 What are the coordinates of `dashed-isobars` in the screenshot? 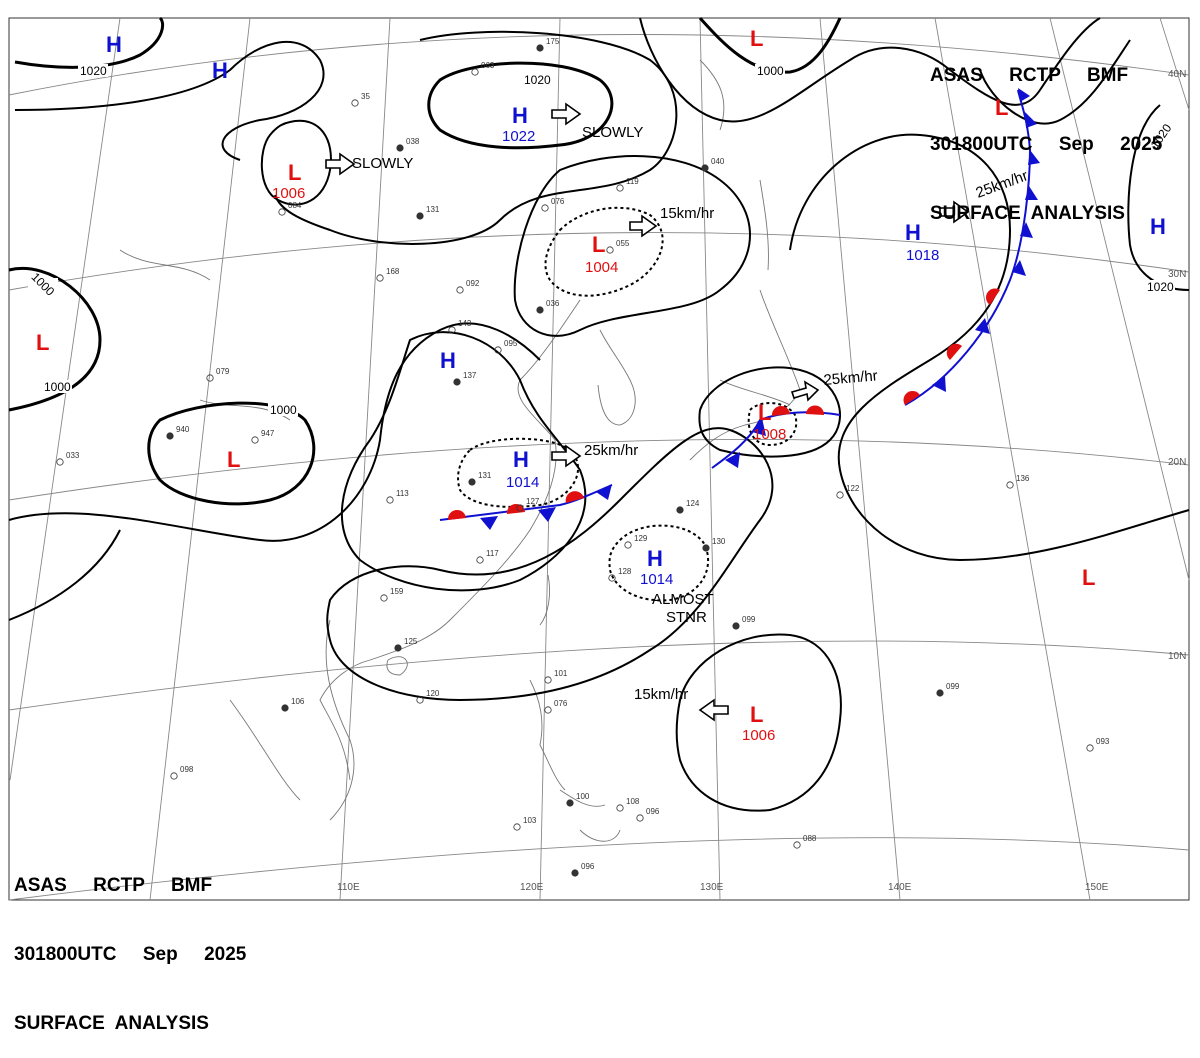 It's located at (627, 404).